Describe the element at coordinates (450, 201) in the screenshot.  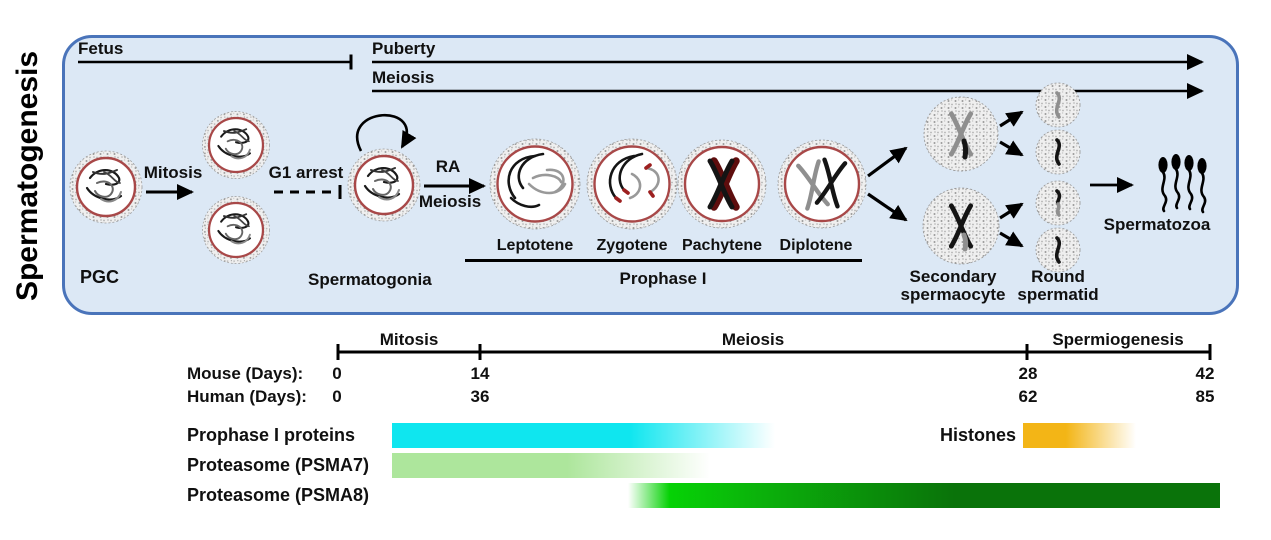
I see `ra-meiosis-label: Meiosis` at that location.